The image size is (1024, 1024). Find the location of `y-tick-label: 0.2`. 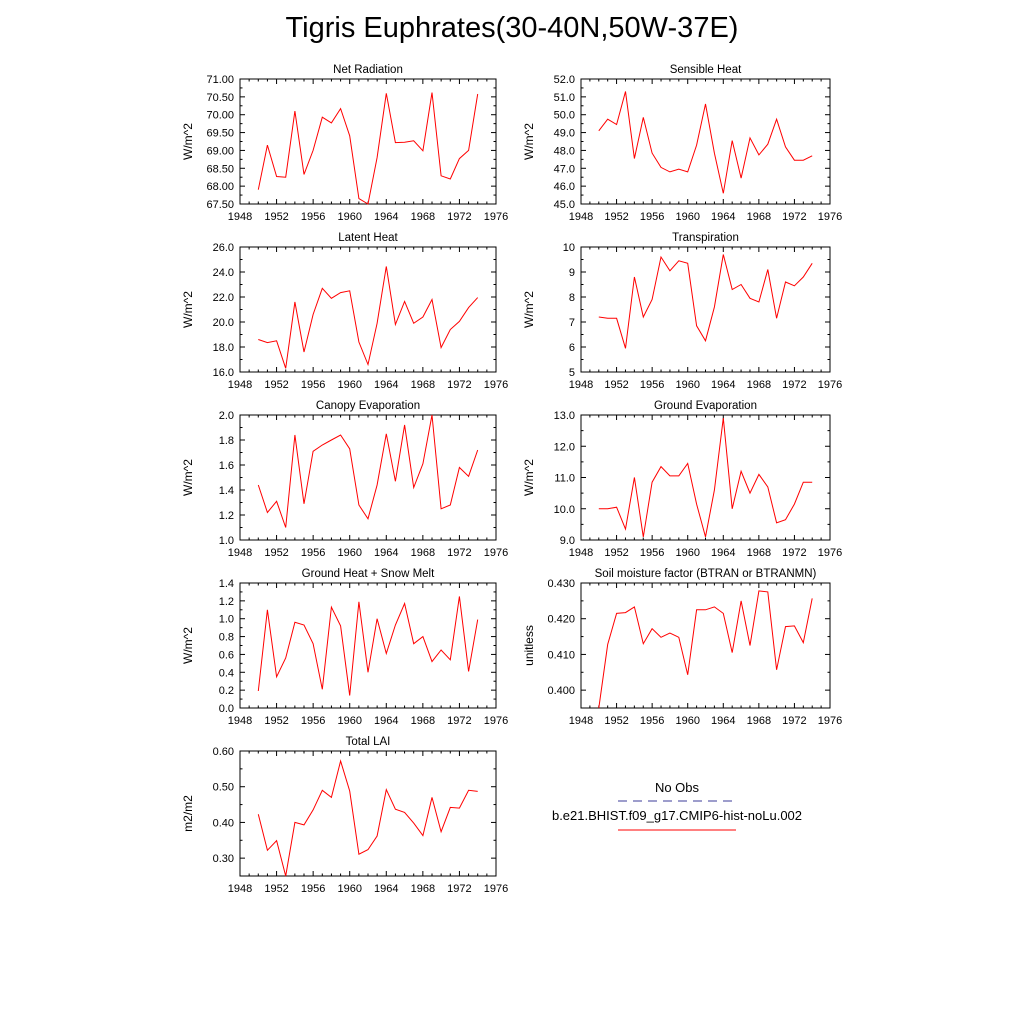

y-tick-label: 0.2 is located at coordinates (226, 691).